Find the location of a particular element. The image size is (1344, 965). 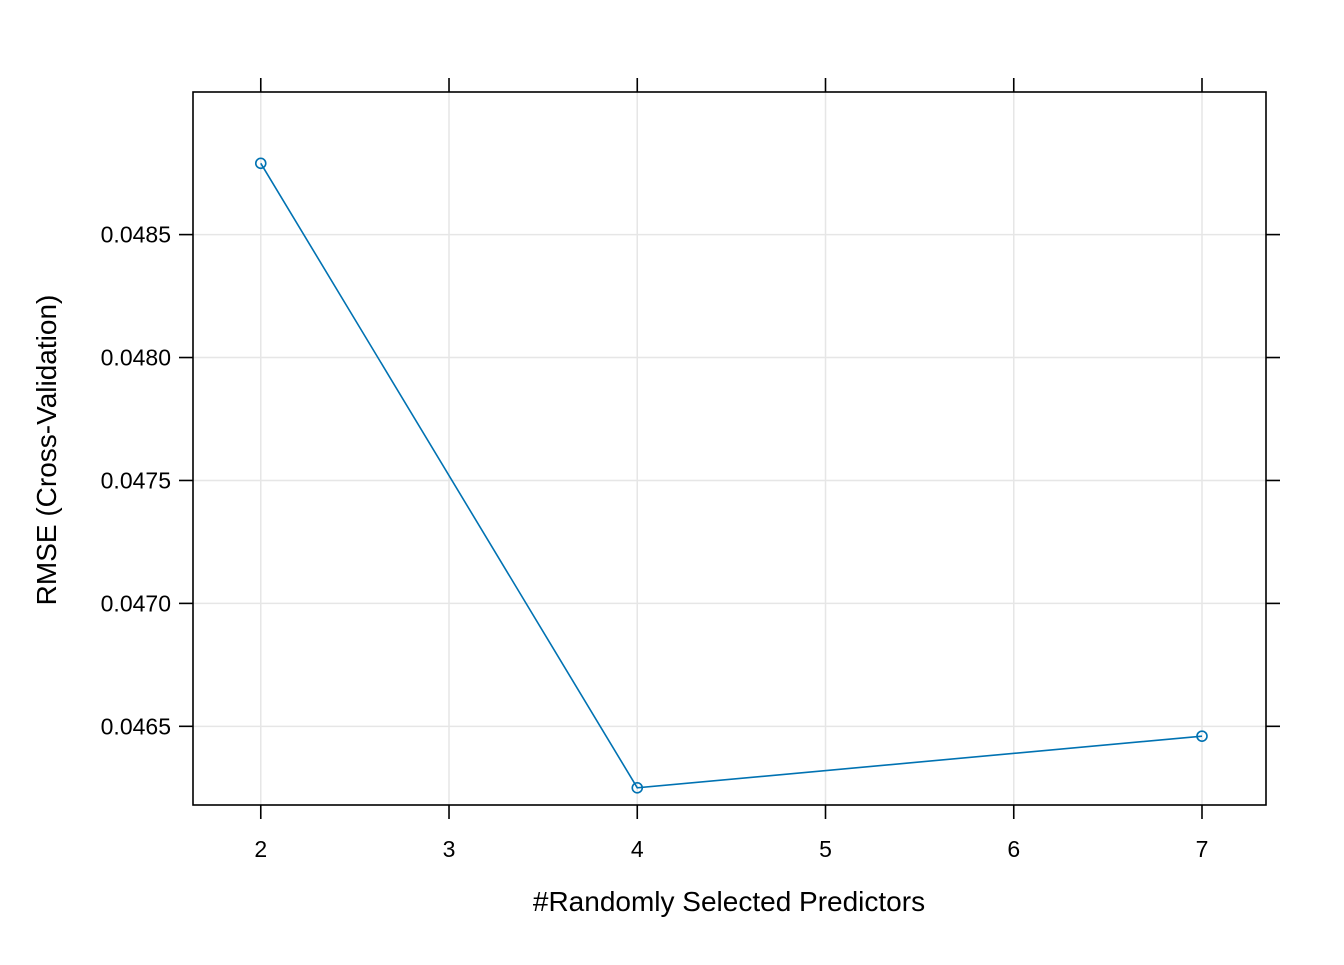

x-tick-label: 3 is located at coordinates (449, 849).